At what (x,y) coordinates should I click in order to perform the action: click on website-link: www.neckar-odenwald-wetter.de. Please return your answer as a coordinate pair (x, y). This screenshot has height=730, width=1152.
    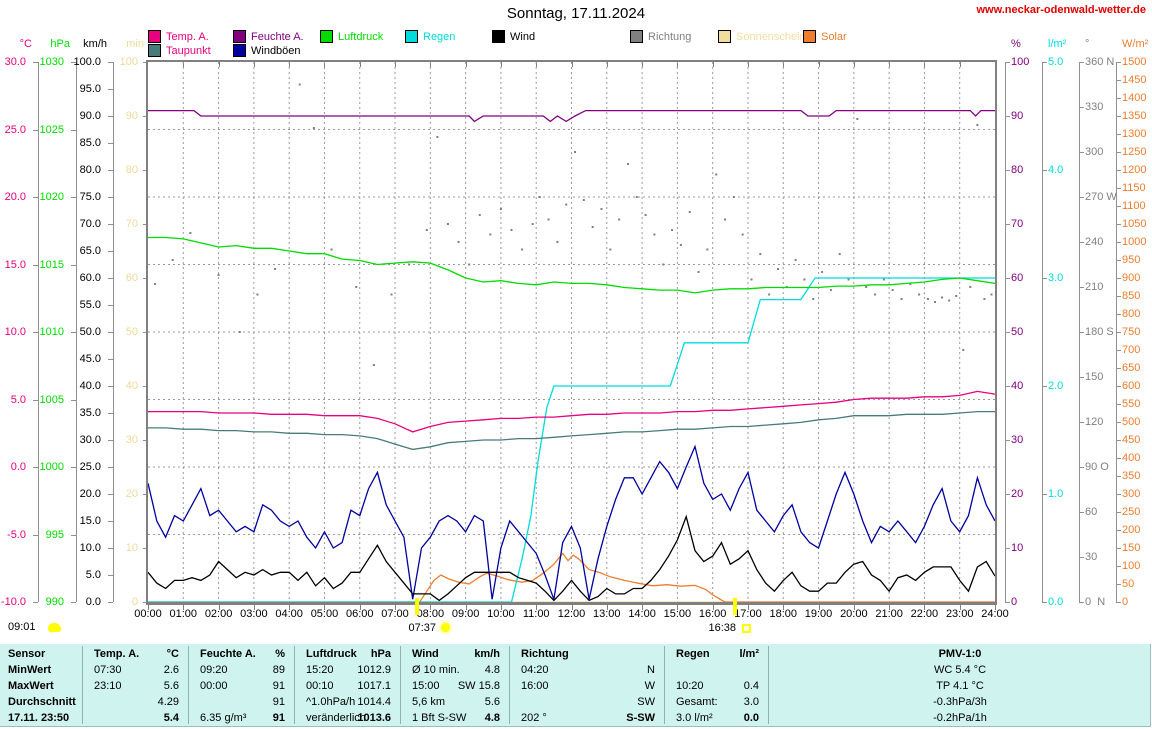
    Looking at the image, I should click on (1061, 10).